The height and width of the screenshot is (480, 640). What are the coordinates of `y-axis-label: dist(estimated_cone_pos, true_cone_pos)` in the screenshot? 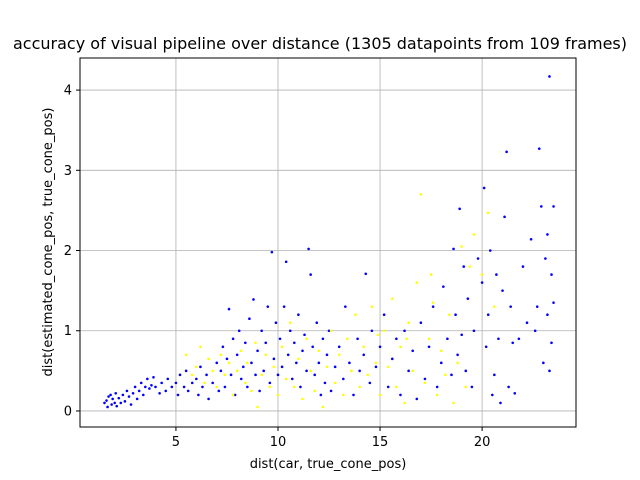 It's located at (48, 242).